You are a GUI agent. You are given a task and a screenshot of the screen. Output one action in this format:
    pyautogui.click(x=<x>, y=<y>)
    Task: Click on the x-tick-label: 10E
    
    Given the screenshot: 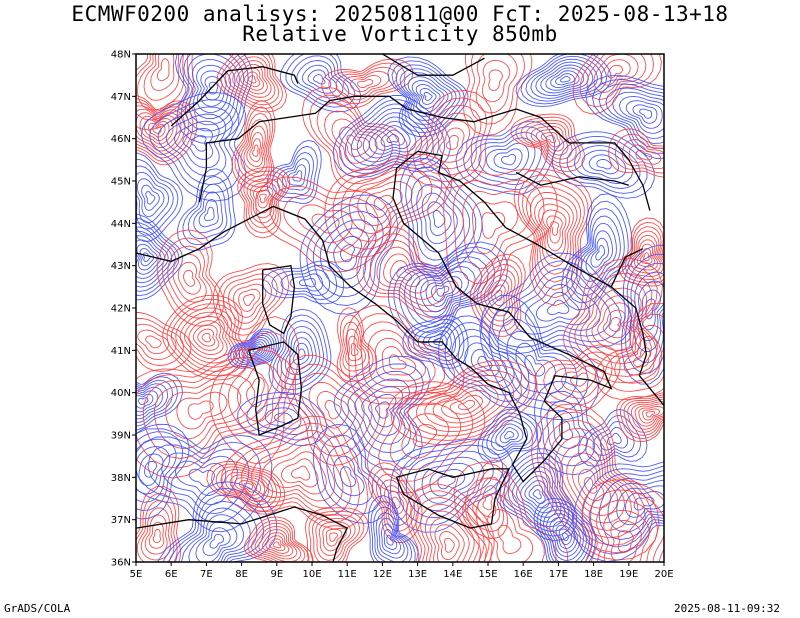 What is the action you would take?
    pyautogui.click(x=311, y=574)
    